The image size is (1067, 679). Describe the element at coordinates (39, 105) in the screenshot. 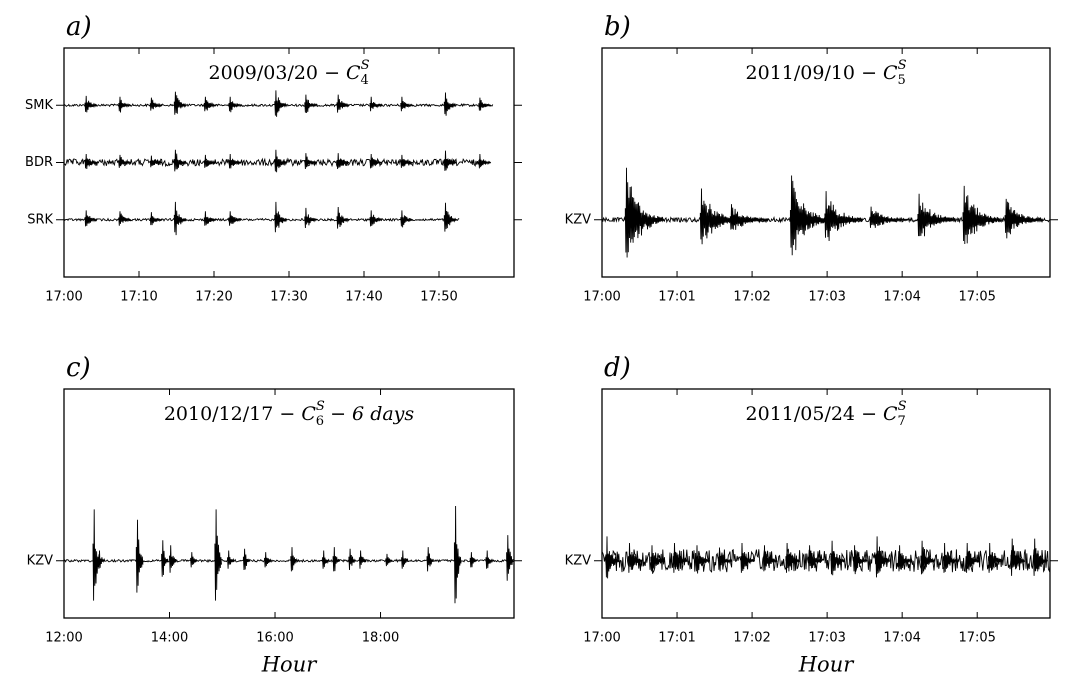

I see `y-tick-label: SMK` at that location.